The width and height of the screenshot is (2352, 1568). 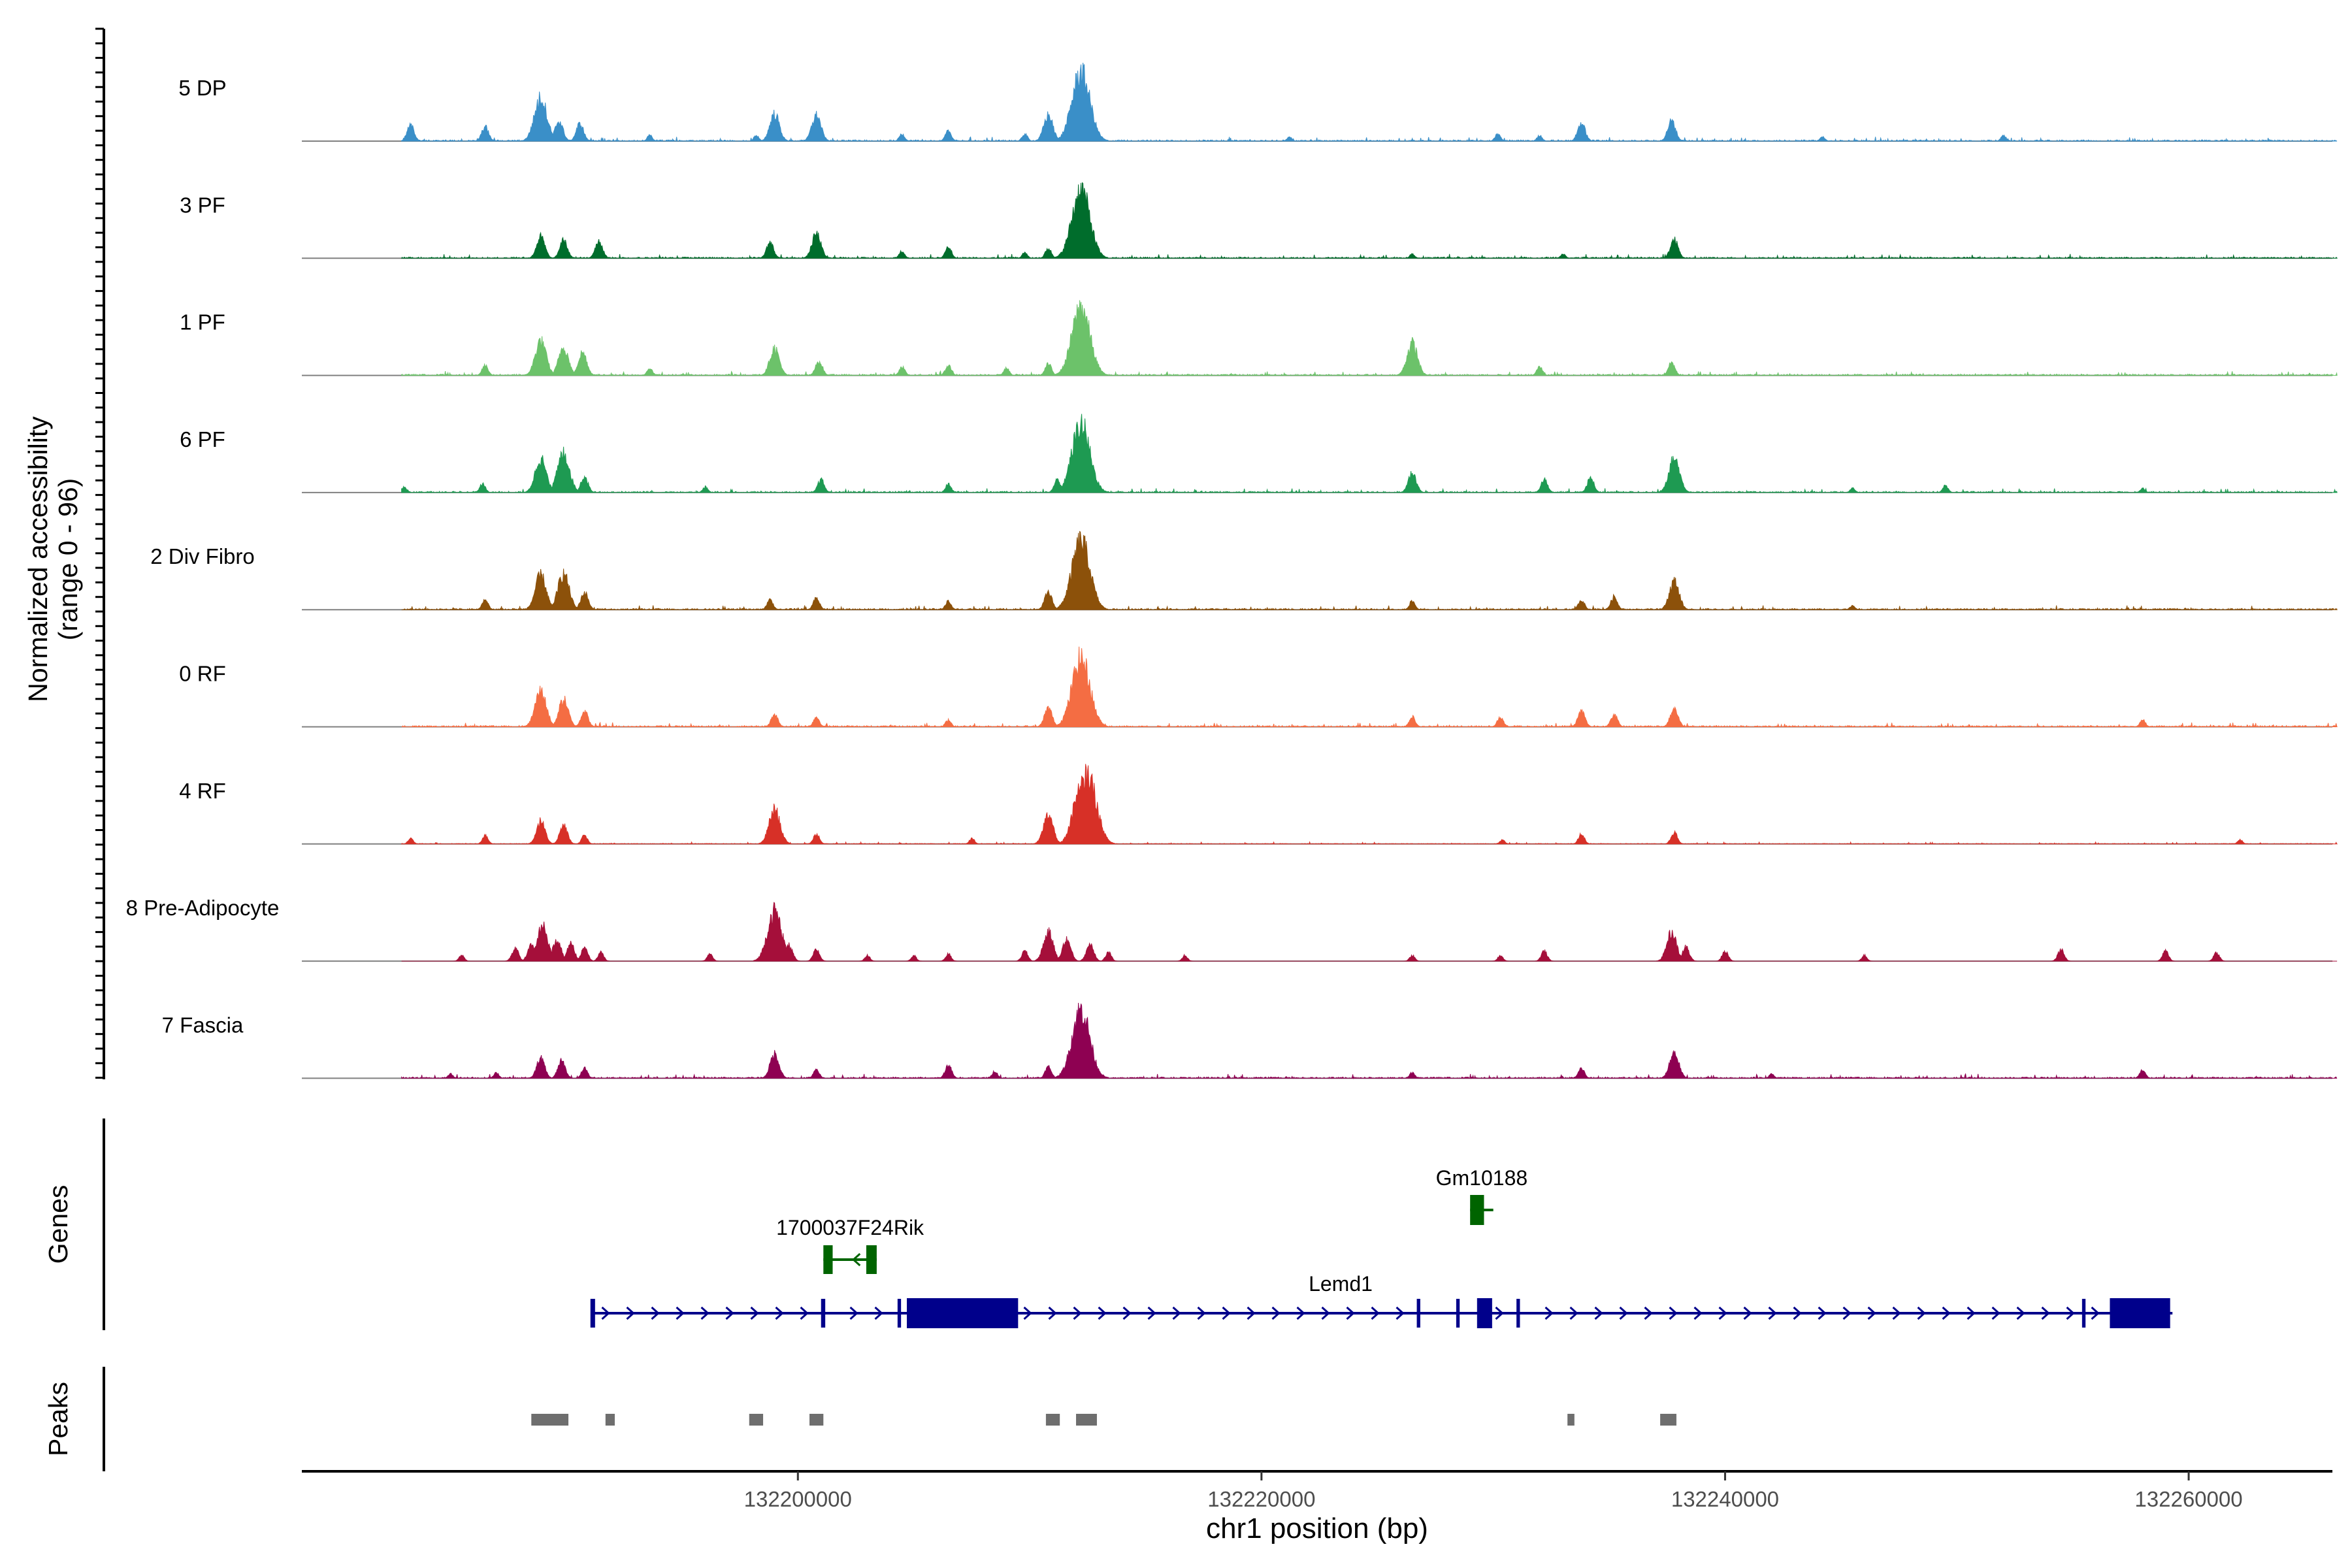 What do you see at coordinates (68, 559) in the screenshot?
I see `y-axis-title-line2: (range 0 - 96)` at bounding box center [68, 559].